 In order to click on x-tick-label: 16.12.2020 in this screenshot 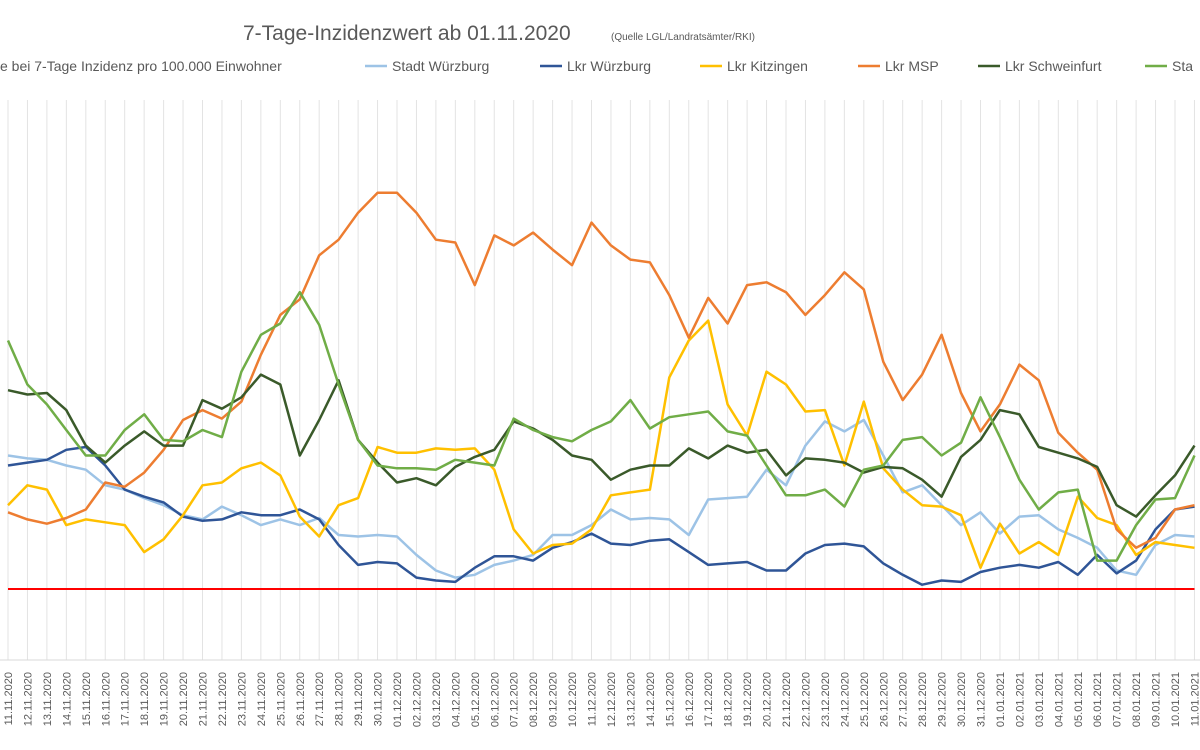, I will do `click(690, 699)`.